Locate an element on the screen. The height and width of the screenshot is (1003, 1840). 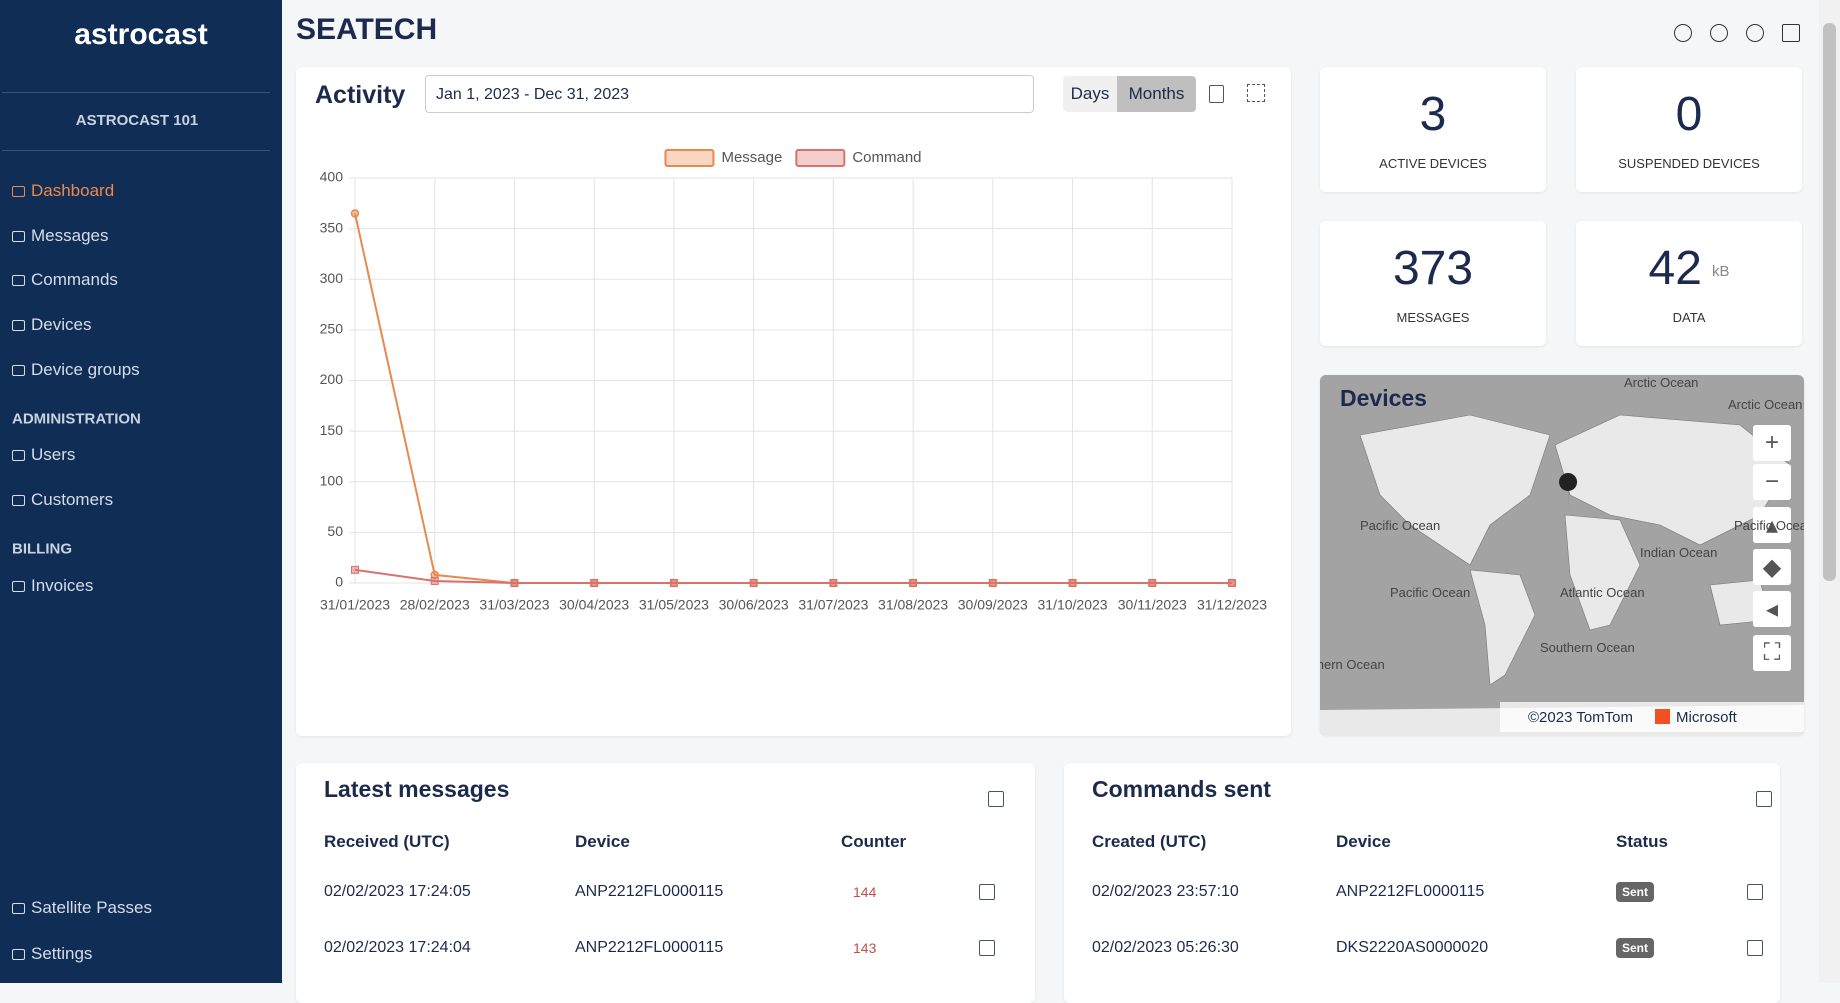
column-header: Status is located at coordinates (1642, 841).